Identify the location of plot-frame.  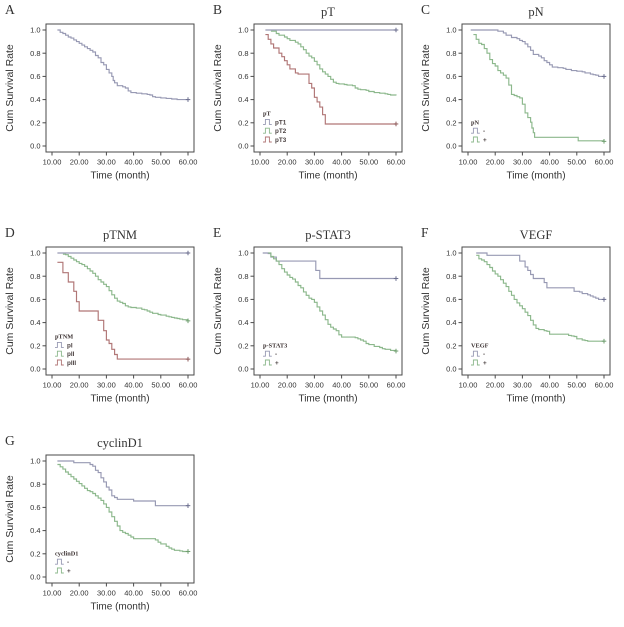
(536, 88).